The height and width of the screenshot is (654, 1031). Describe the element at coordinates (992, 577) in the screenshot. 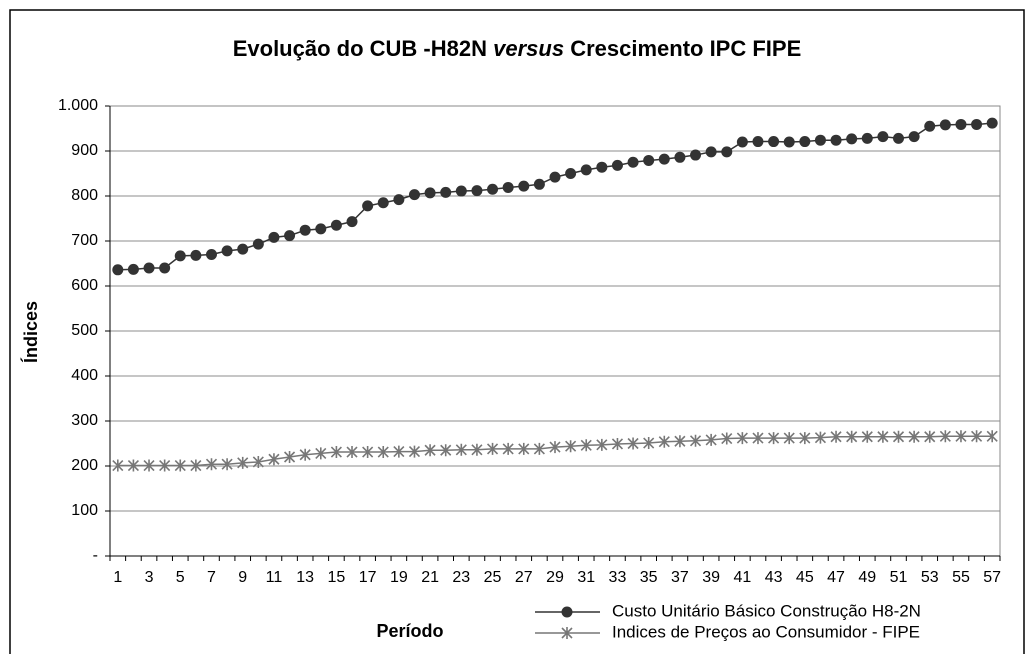

I see `x-tick-label: 57` at that location.